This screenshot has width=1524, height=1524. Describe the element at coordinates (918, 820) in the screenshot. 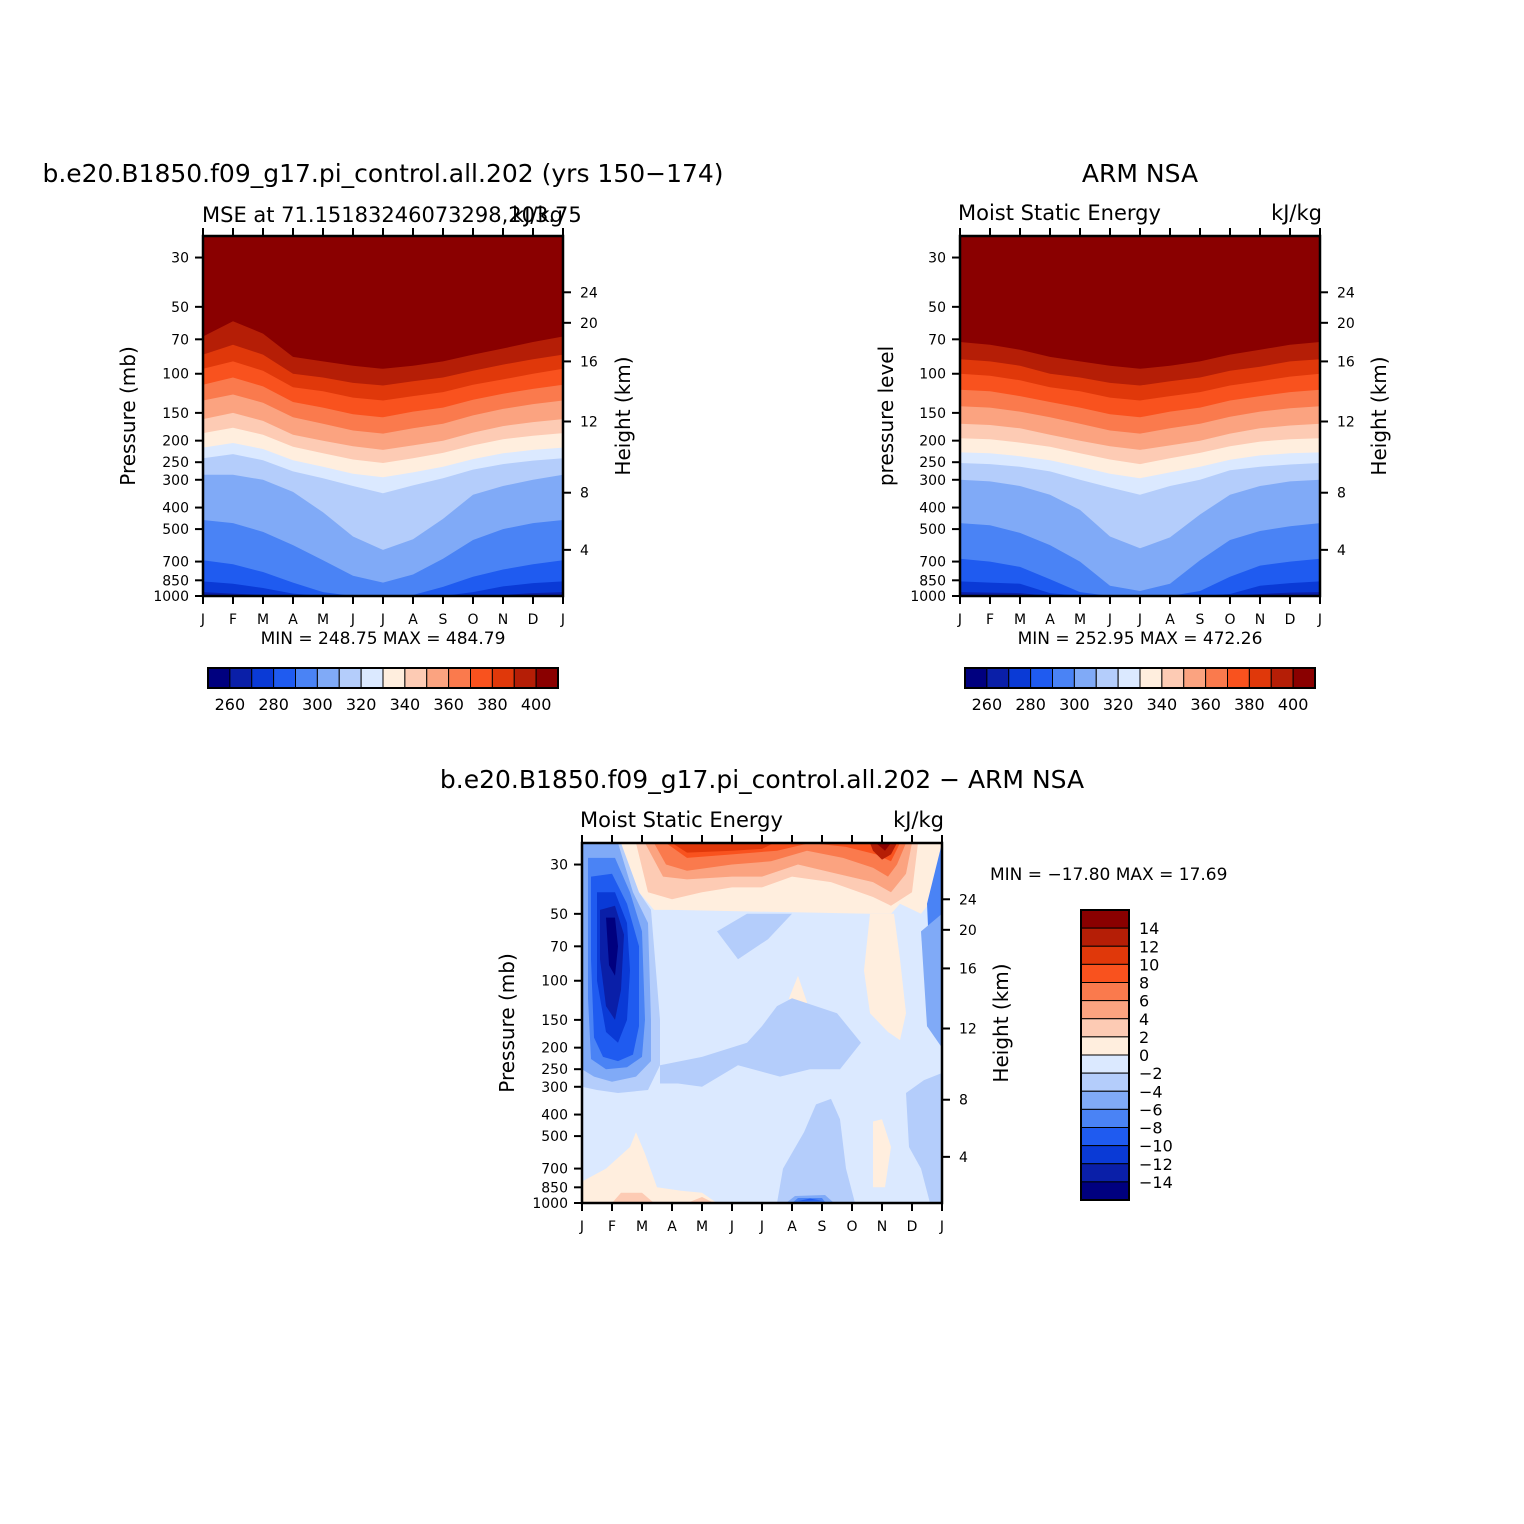

I see `panel-diff-units: kJ/kg` at that location.